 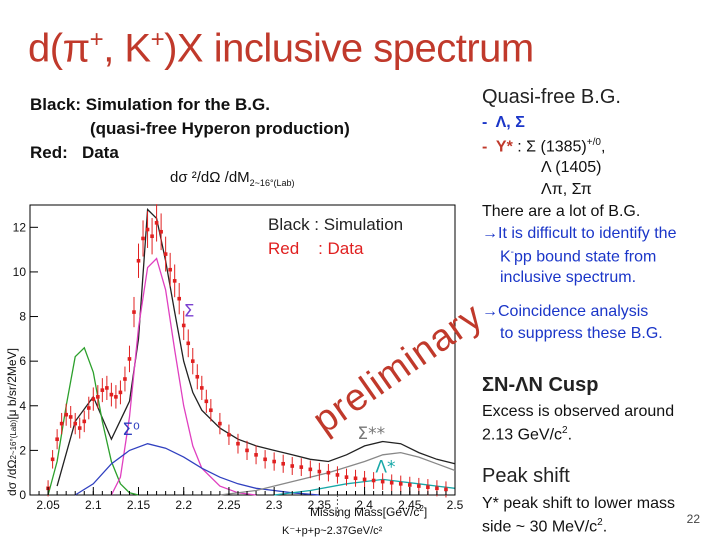 What do you see at coordinates (74, 152) in the screenshot?
I see `legend-red-line: Red: Data` at bounding box center [74, 152].